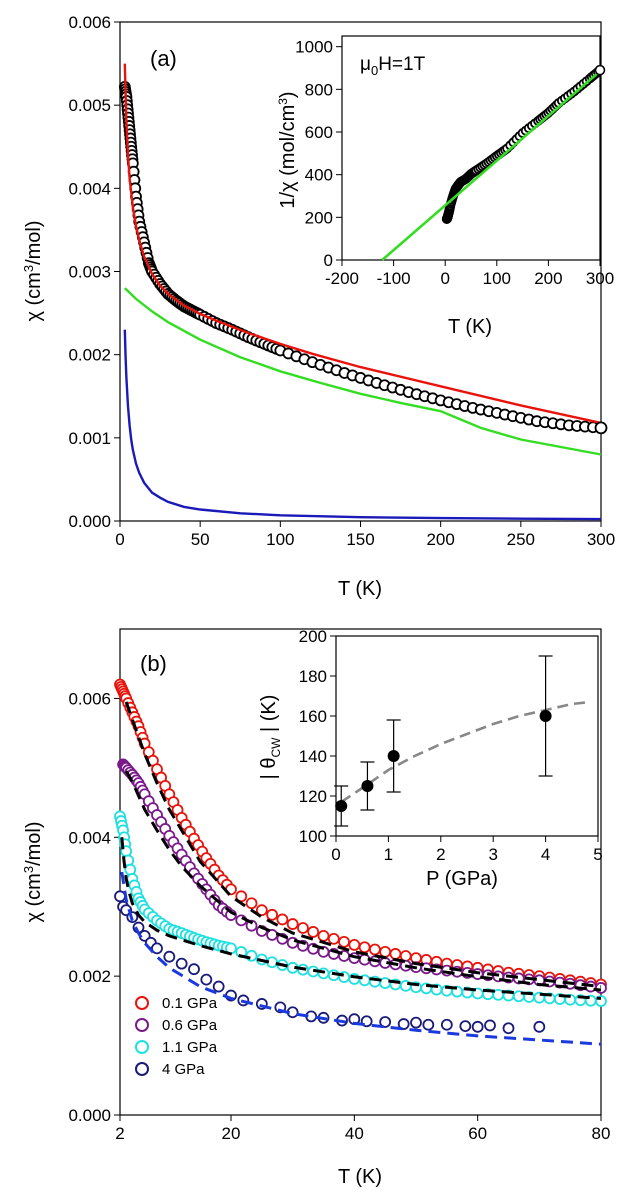  I want to click on panel-b-inset-axes: 0 1 2 3 4 5 100 120 140 160 180 200, so click(451, 745).